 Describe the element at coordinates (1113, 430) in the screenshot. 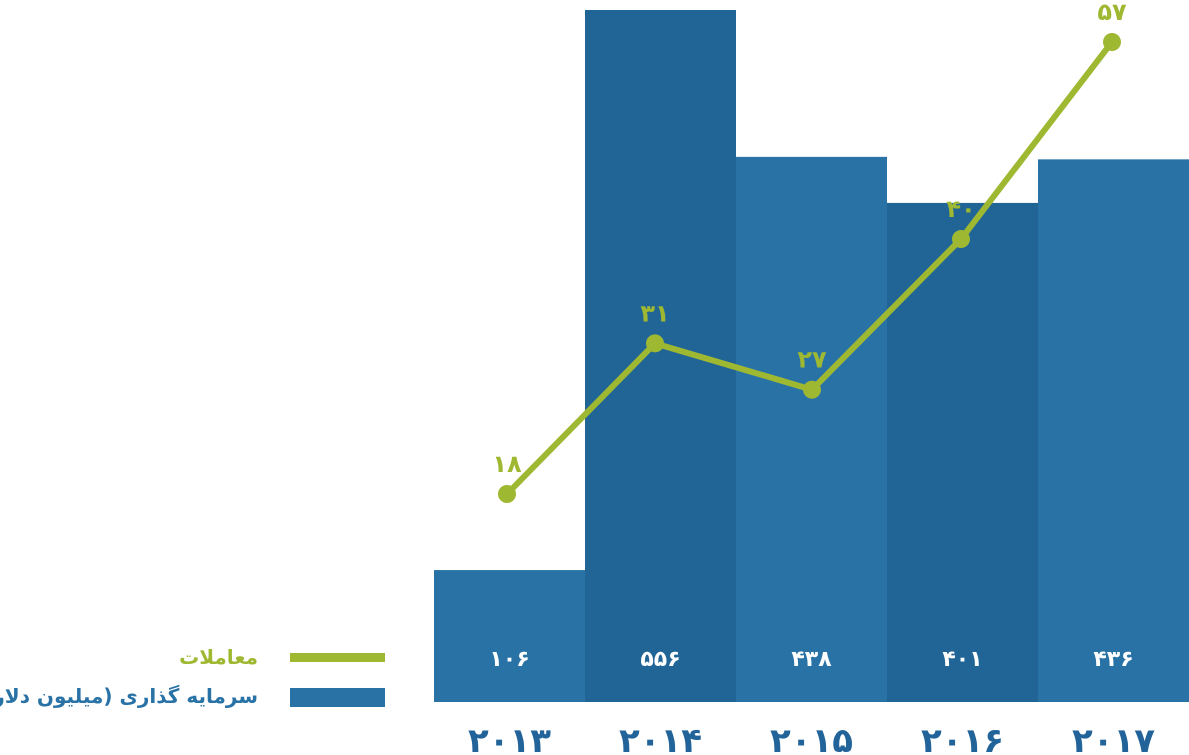

I see `bar-۲۰۱۷` at that location.